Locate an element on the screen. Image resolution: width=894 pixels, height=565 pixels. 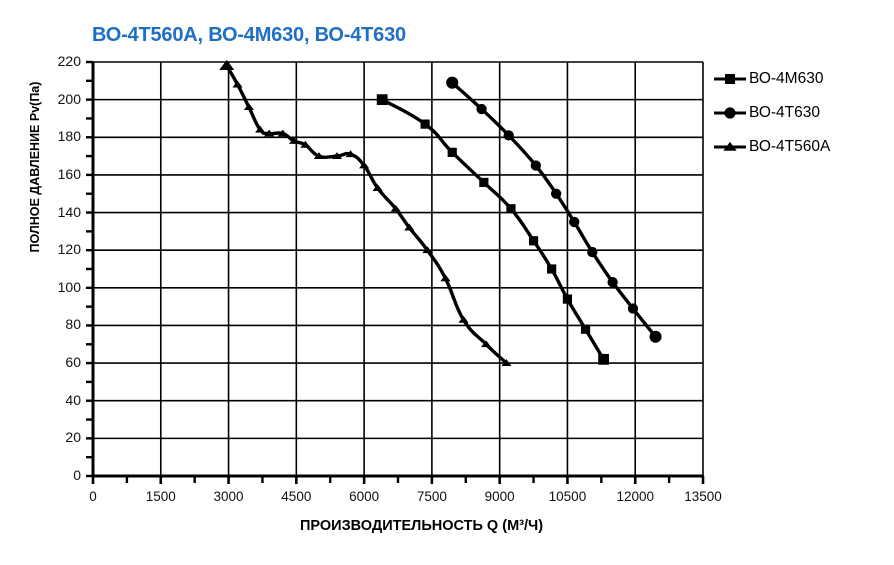
x-tick-label: 7500 is located at coordinates (431, 496).